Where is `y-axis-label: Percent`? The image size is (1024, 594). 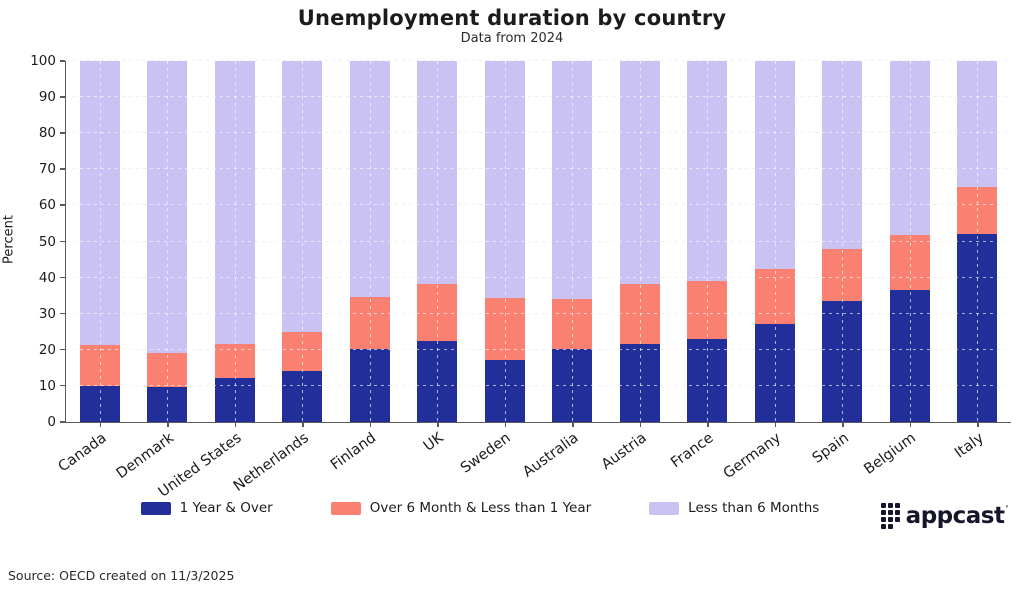
y-axis-label: Percent is located at coordinates (9, 239).